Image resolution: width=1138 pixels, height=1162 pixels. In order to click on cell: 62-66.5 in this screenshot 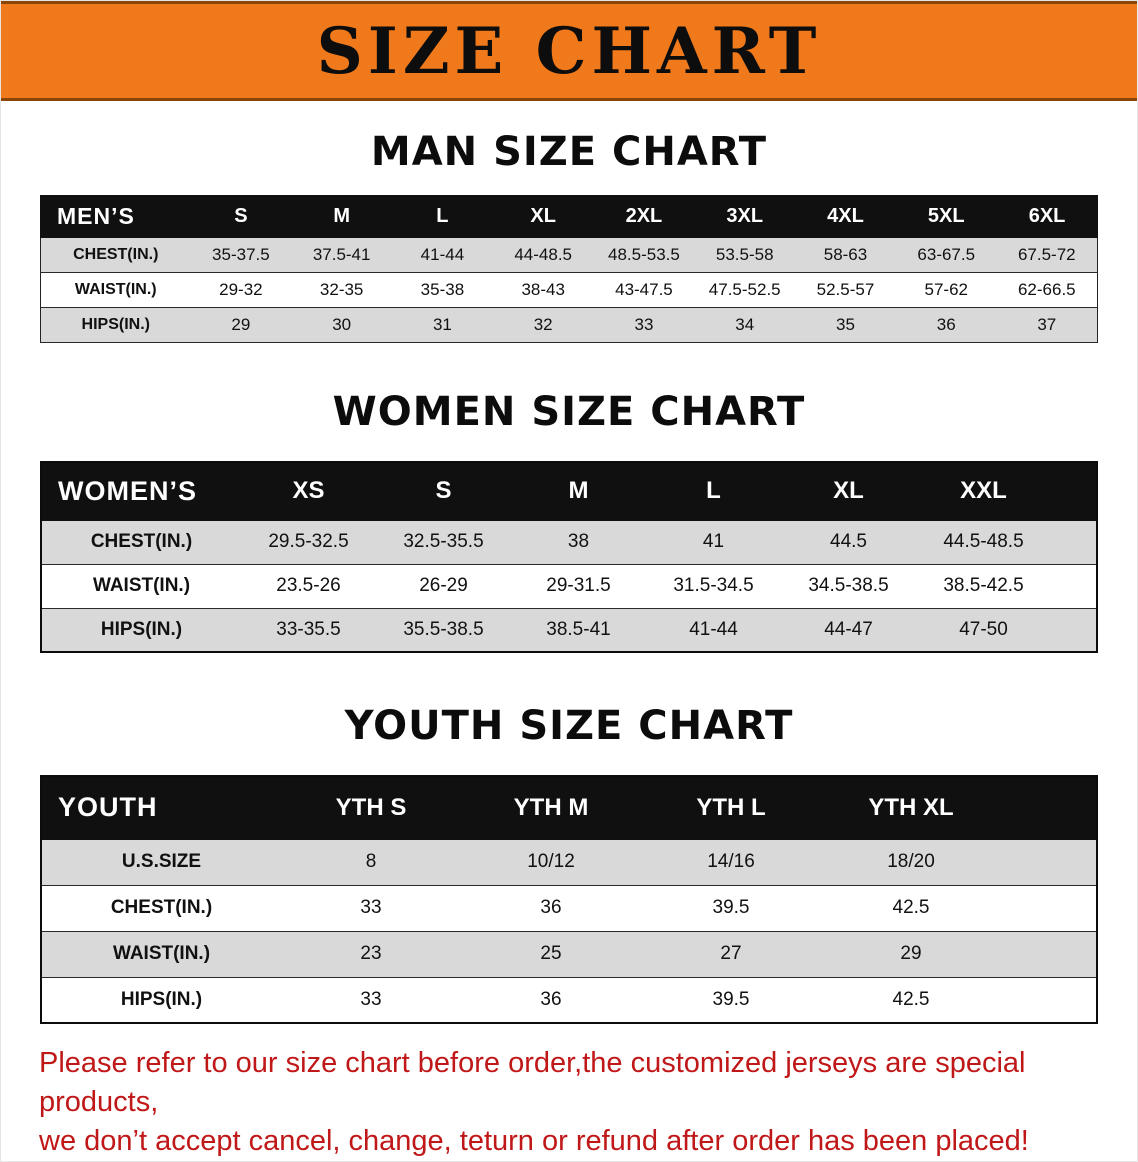, I will do `click(1047, 290)`.